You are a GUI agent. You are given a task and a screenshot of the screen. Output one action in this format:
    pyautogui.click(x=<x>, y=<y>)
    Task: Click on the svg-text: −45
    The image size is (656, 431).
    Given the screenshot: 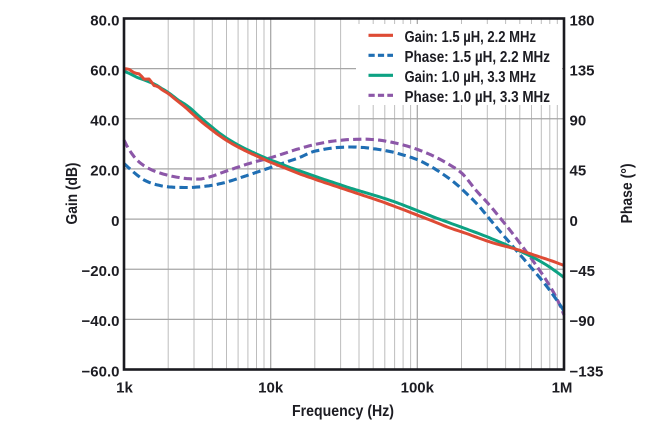 What is the action you would take?
    pyautogui.click(x=582, y=271)
    